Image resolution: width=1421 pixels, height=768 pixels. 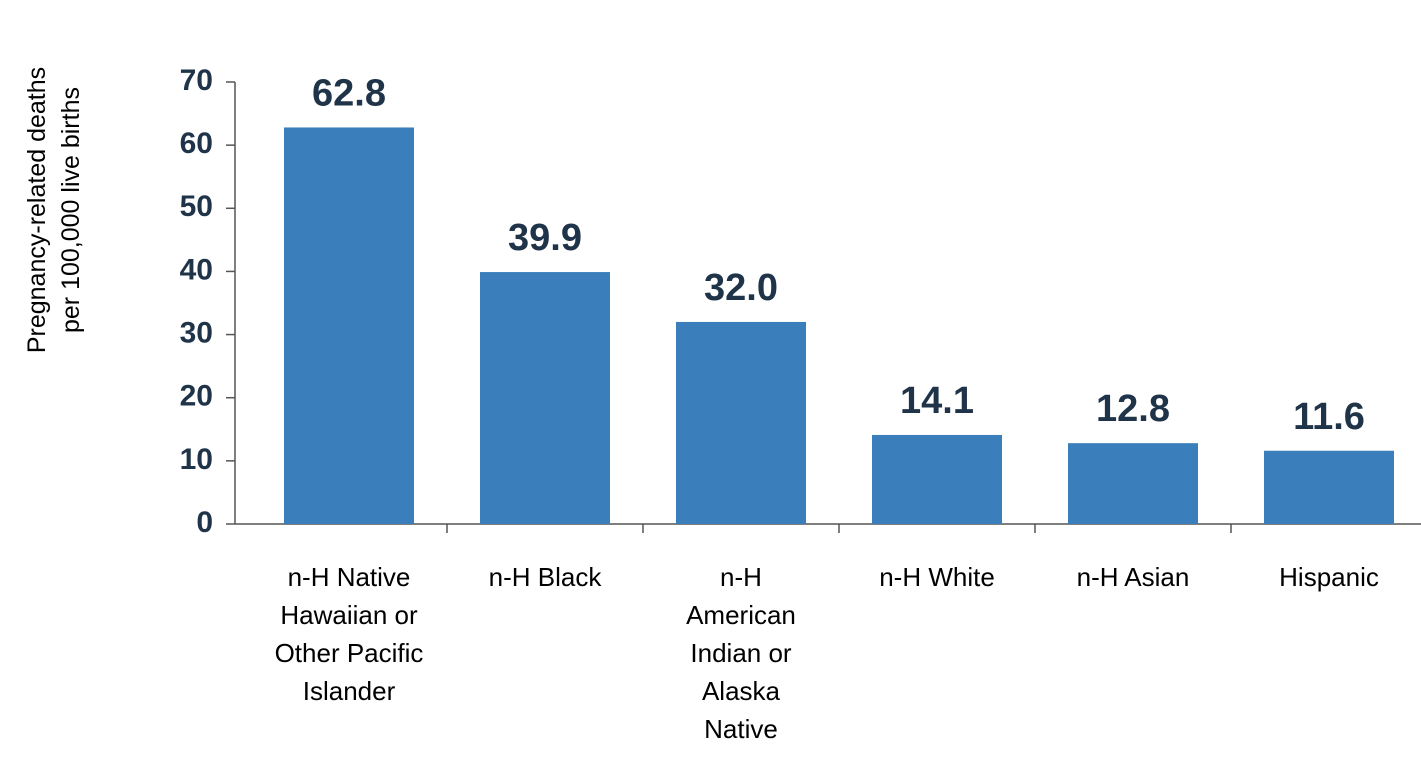 What do you see at coordinates (349, 93) in the screenshot?
I see `value-label: 62.8` at bounding box center [349, 93].